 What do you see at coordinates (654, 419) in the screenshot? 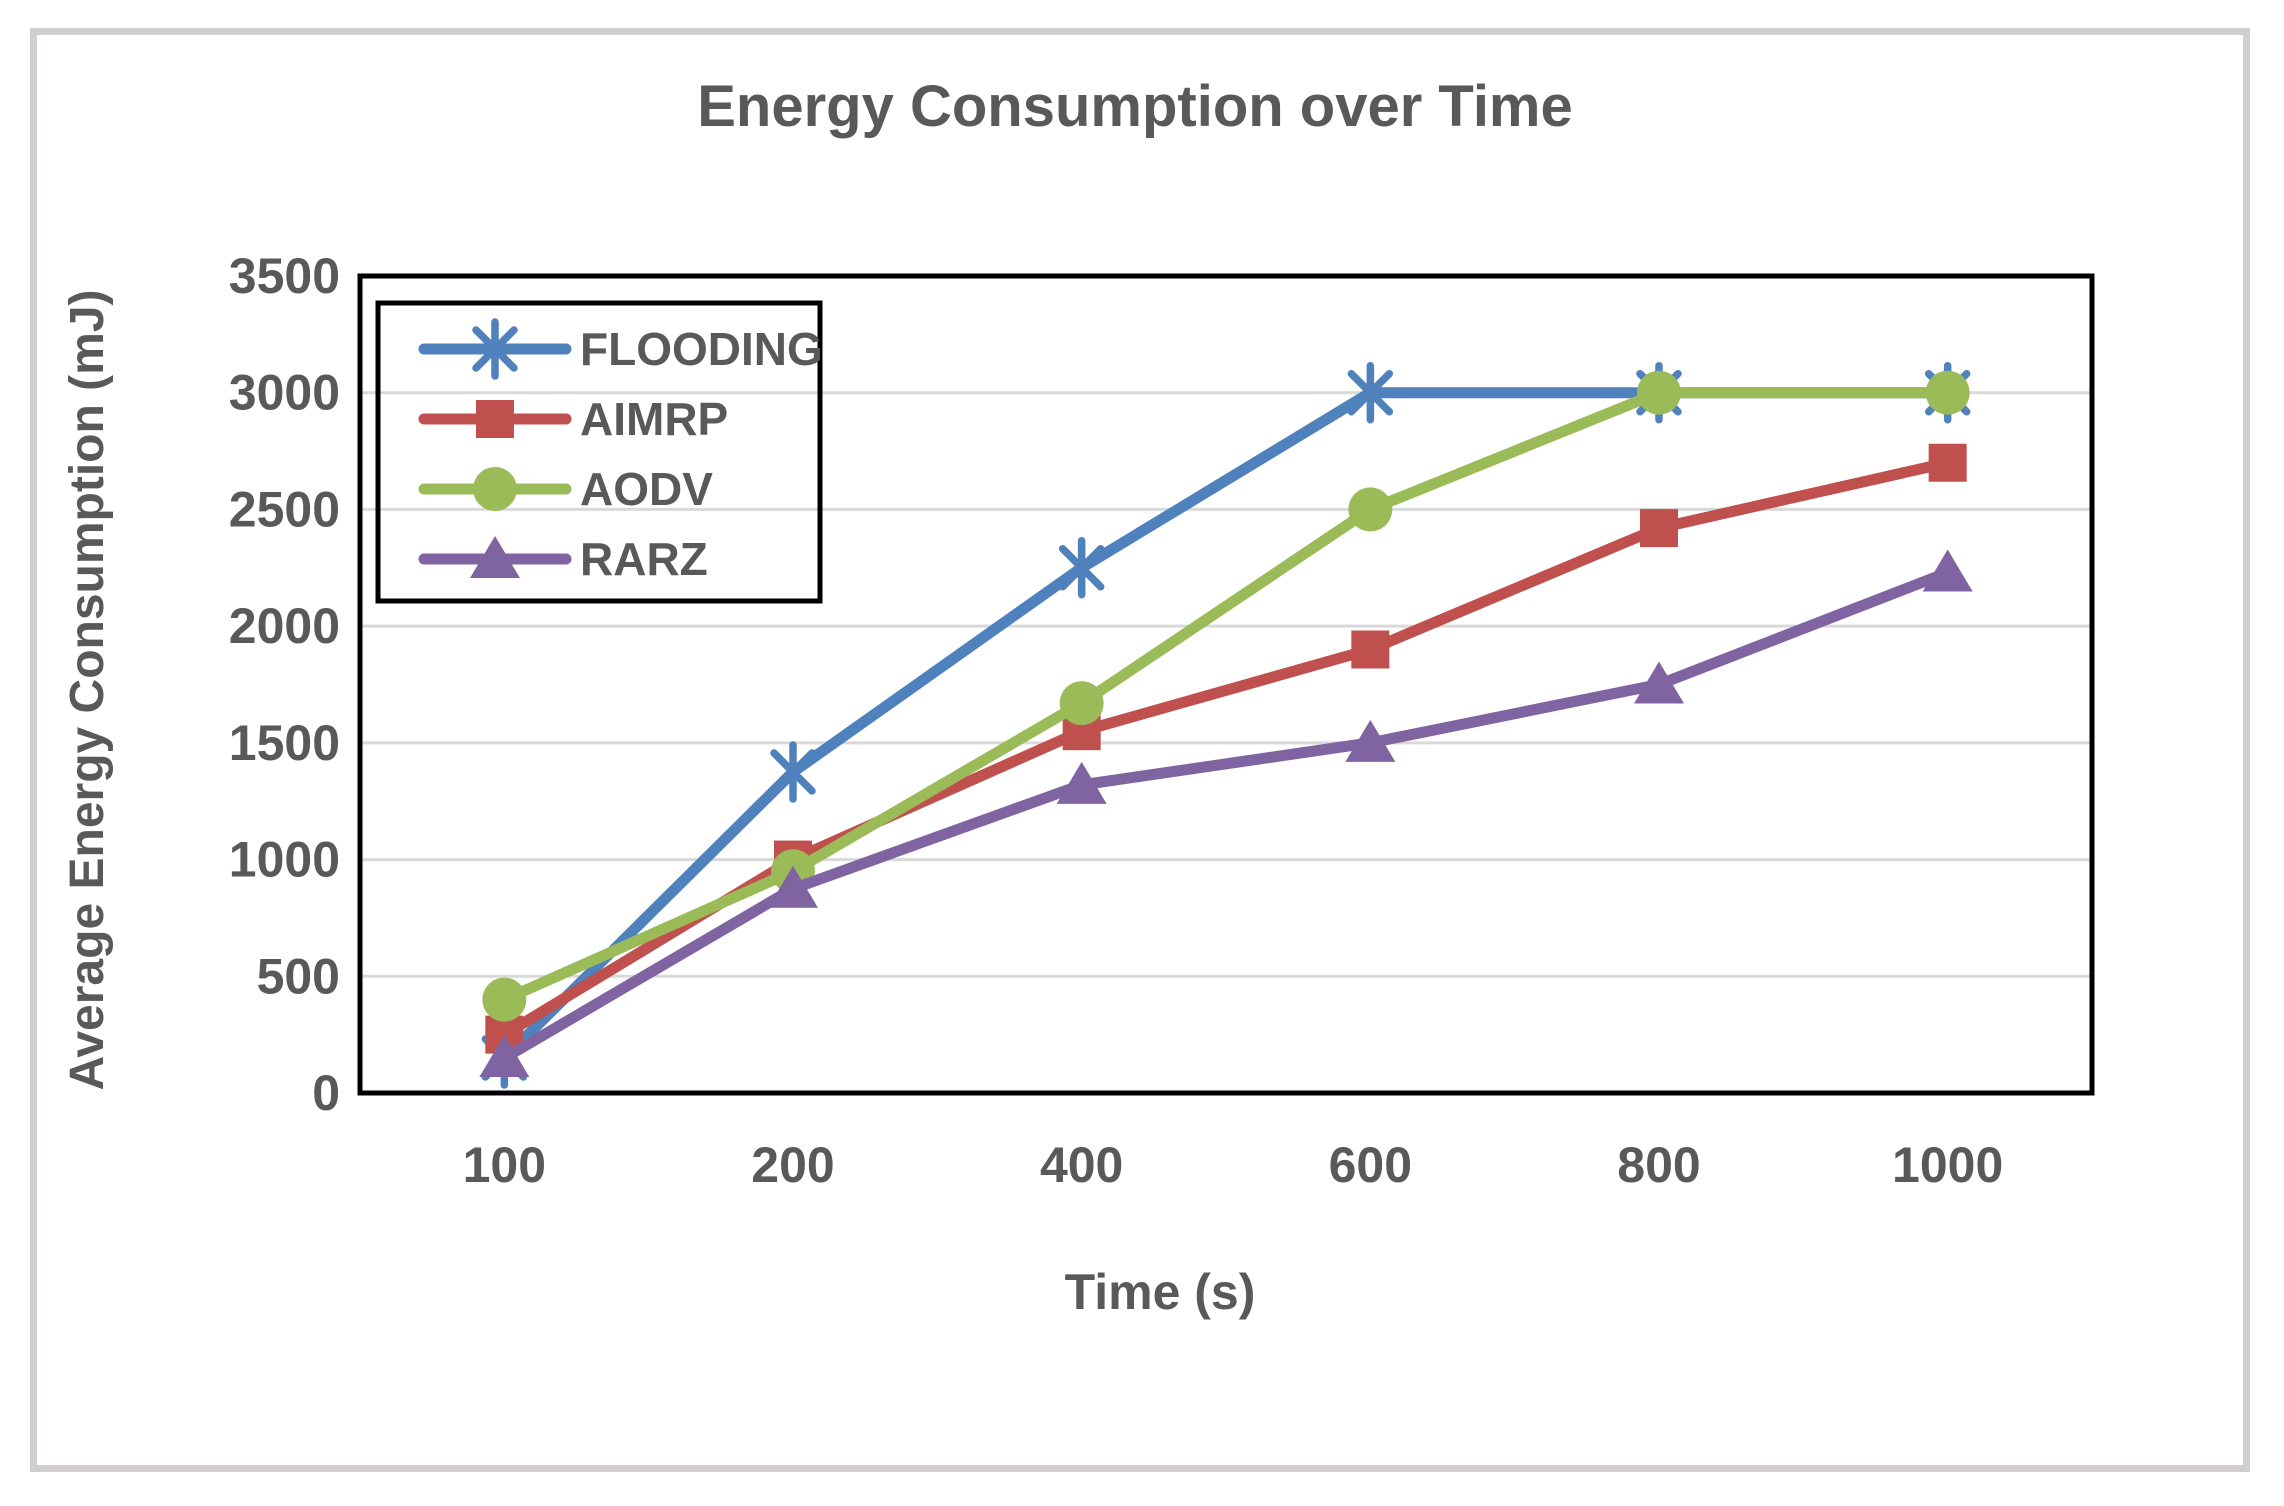
I see `legend-label: AIMRP` at bounding box center [654, 419].